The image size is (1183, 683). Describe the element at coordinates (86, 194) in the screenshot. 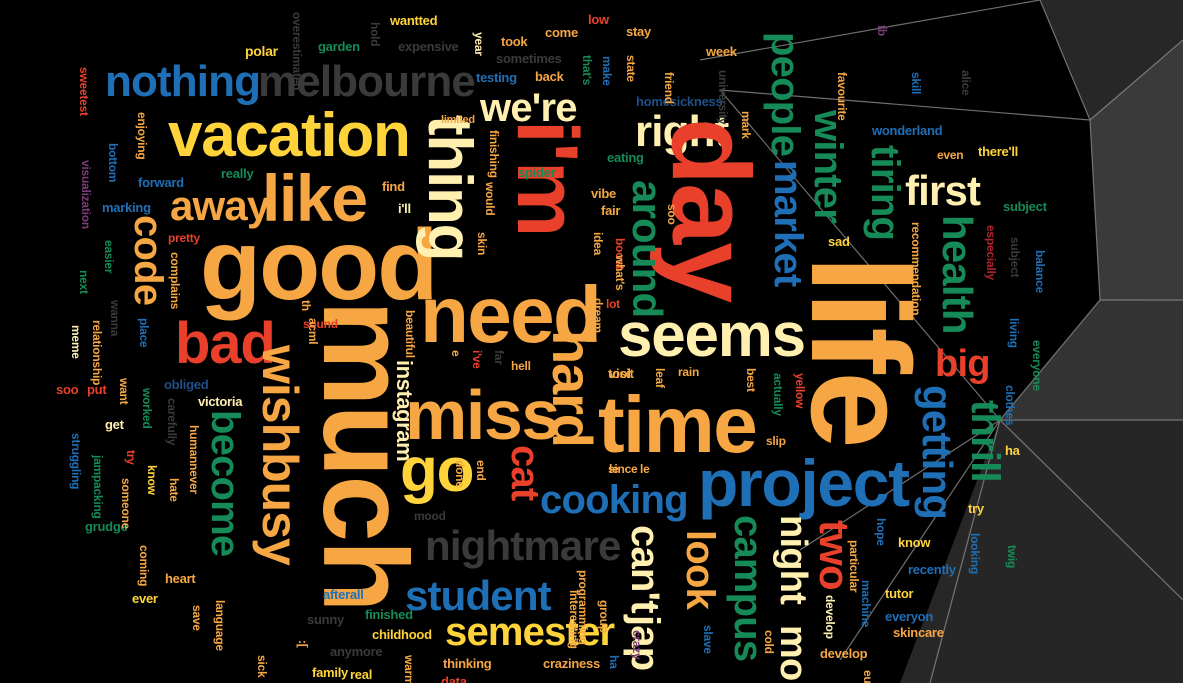

I see `word: visualization` at that location.